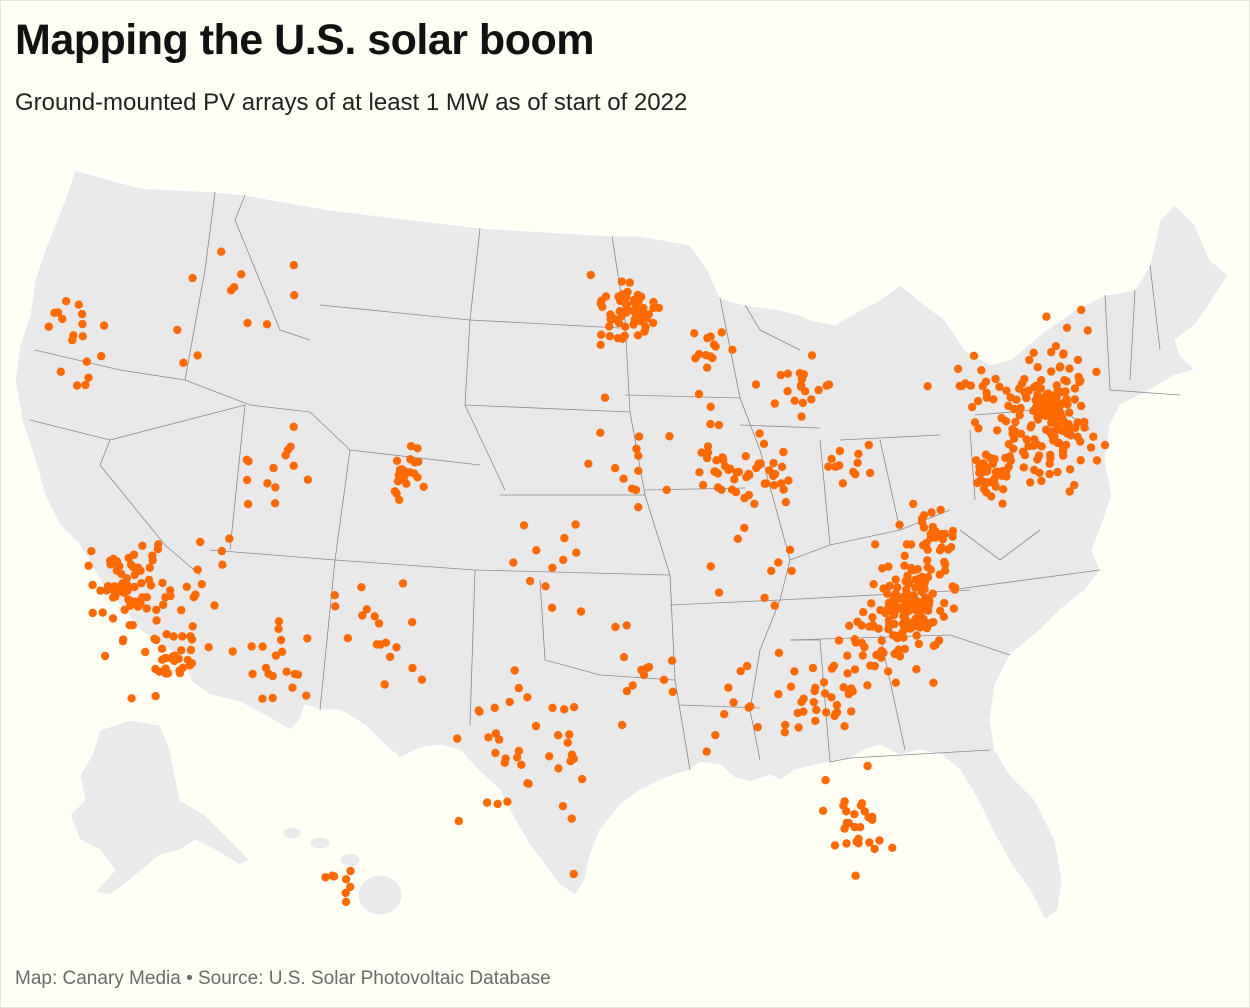 Image resolution: width=1250 pixels, height=1008 pixels. I want to click on border-nh-me, so click(1155, 307).